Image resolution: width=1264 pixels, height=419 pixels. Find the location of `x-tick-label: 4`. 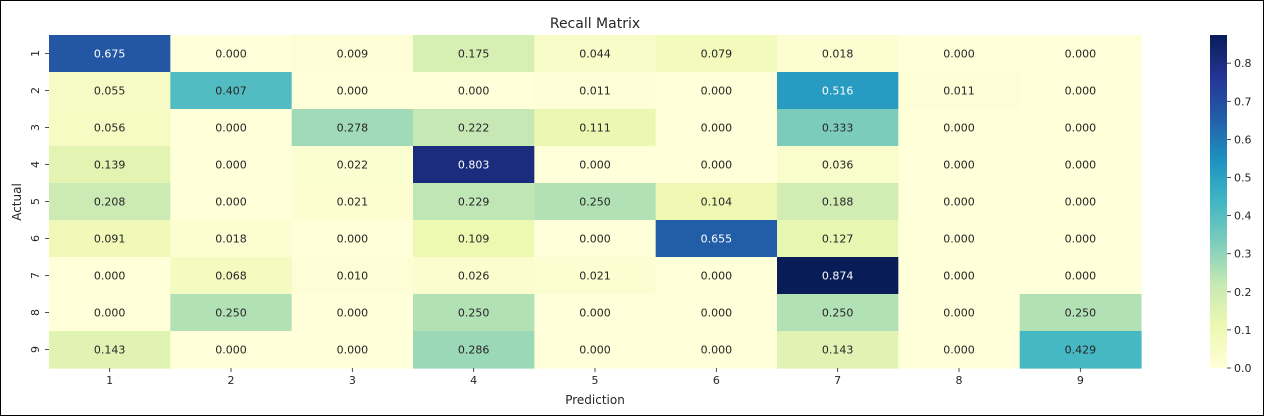

x-tick-label: 4 is located at coordinates (473, 380).